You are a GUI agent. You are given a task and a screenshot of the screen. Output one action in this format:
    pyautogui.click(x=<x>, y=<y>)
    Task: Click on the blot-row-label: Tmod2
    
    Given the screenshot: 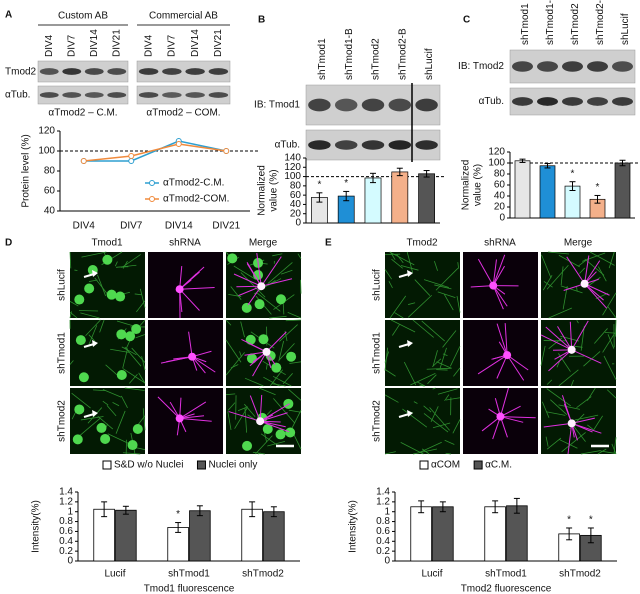 What is the action you would take?
    pyautogui.click(x=21, y=72)
    